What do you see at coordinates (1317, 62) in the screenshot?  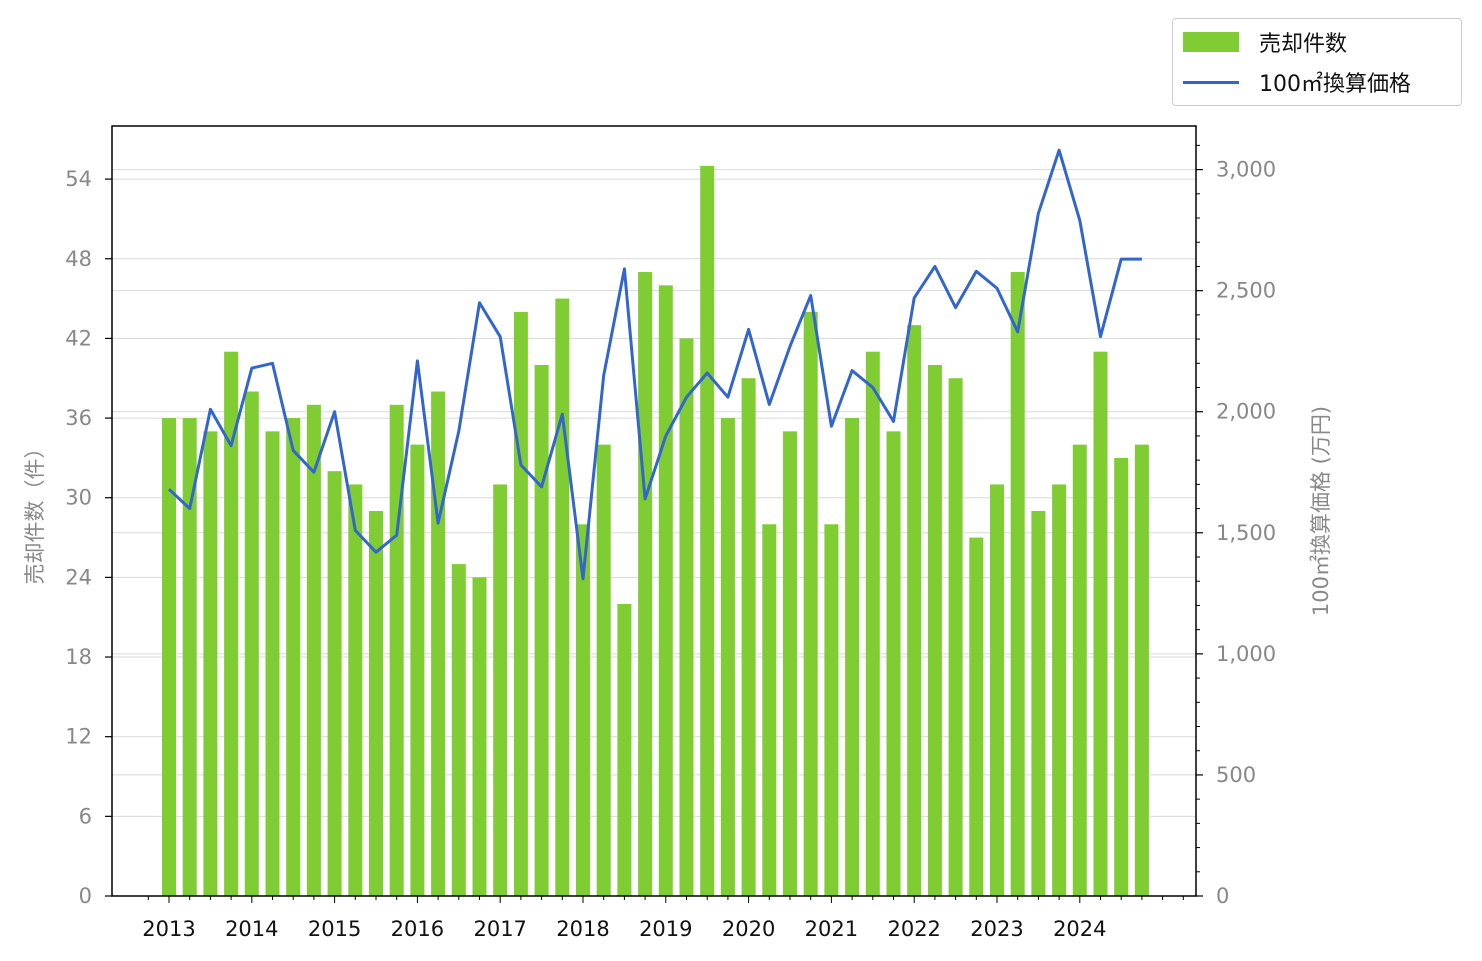 I see `legend: 売却件数 100㎡換算価格` at bounding box center [1317, 62].